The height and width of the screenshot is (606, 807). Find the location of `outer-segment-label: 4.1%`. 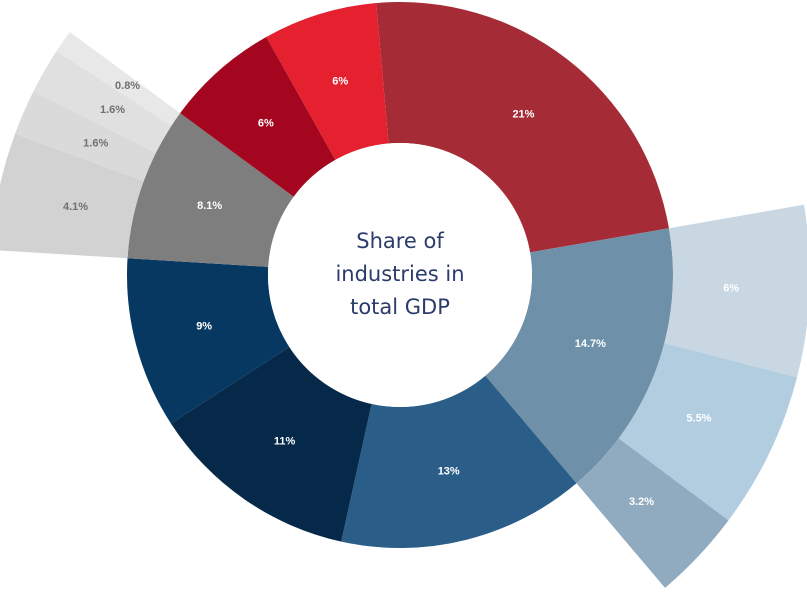

outer-segment-label: 4.1% is located at coordinates (75, 207).